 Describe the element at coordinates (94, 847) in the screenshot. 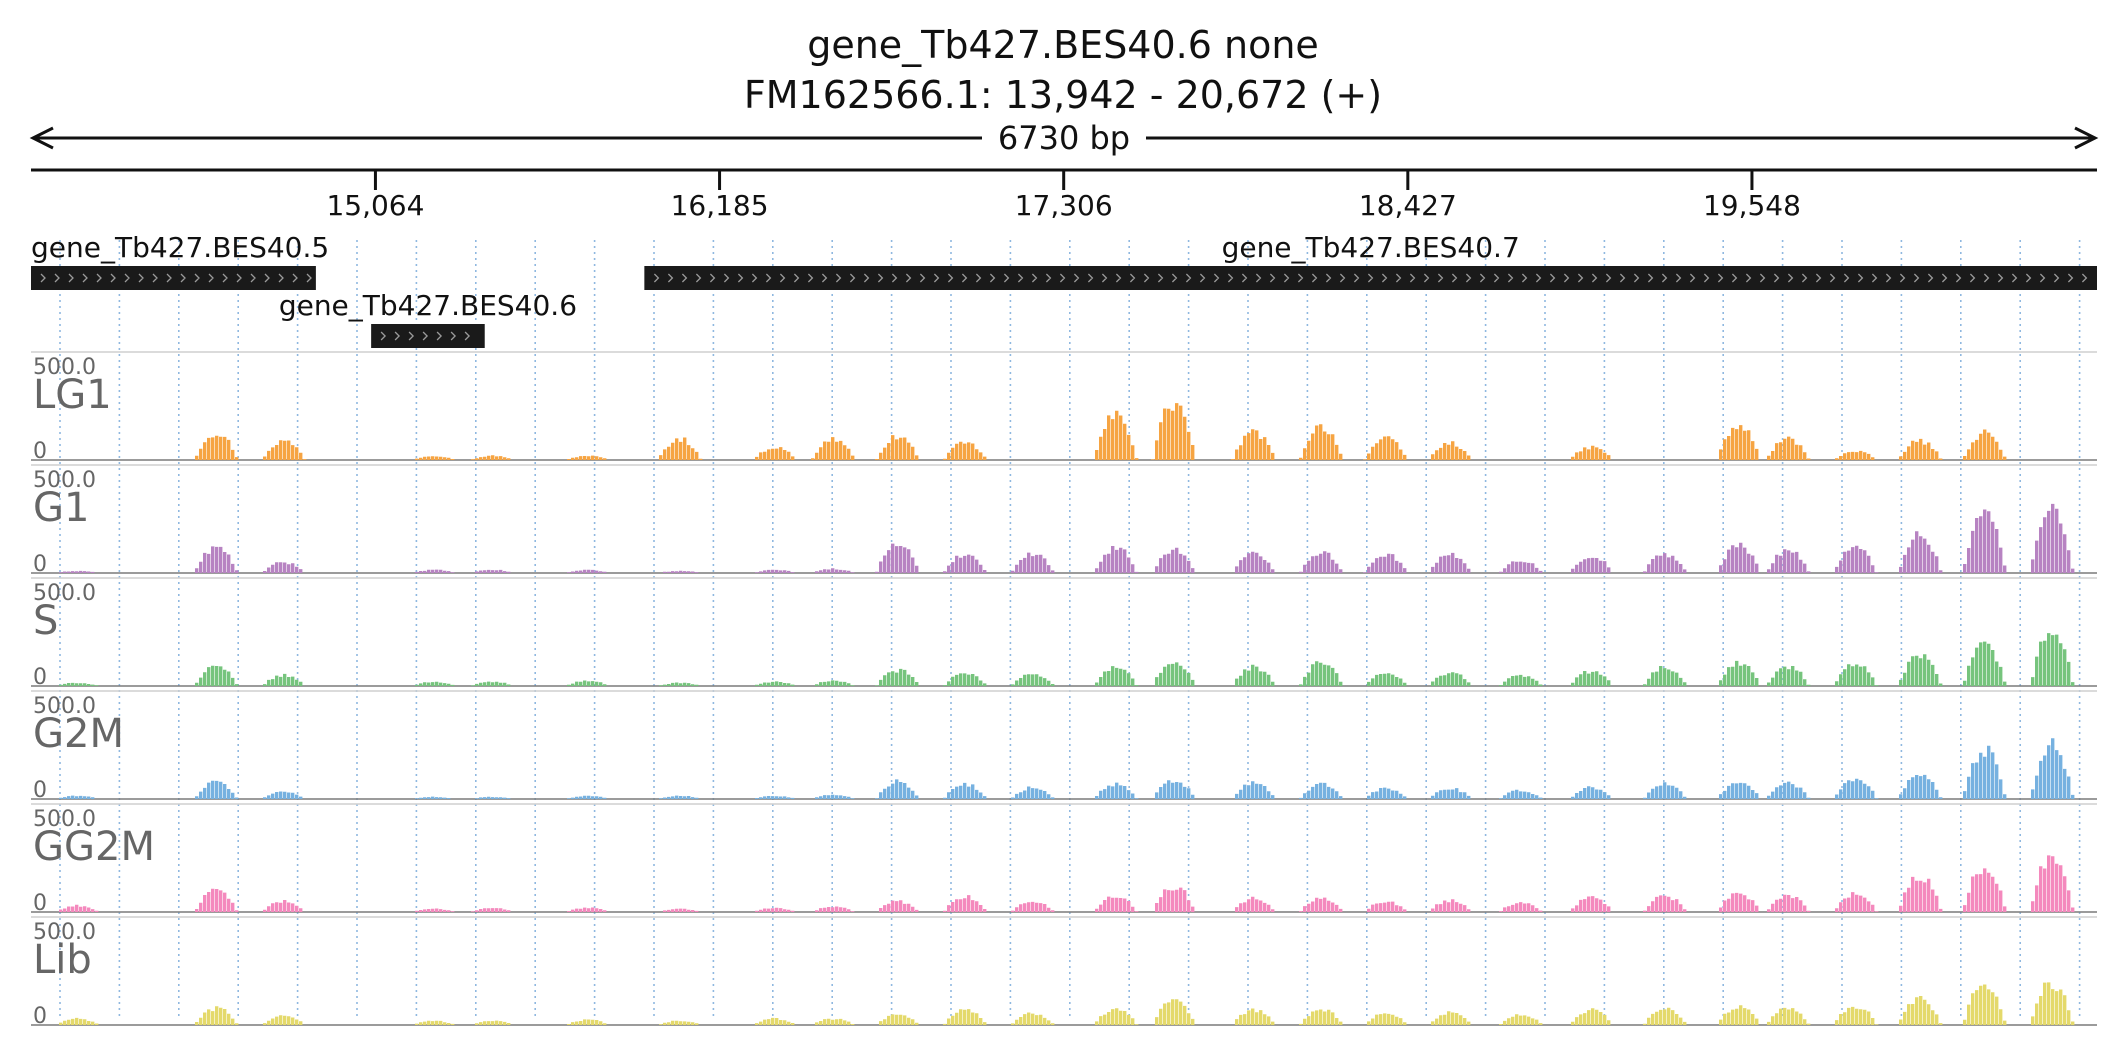

I see `track-name: GG2M` at that location.